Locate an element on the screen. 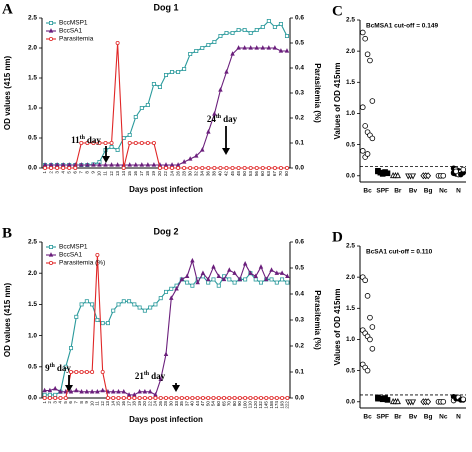 This screenshot has width=472, height=452. y2-axis-title: Parasitemia (%) is located at coordinates (317, 320).